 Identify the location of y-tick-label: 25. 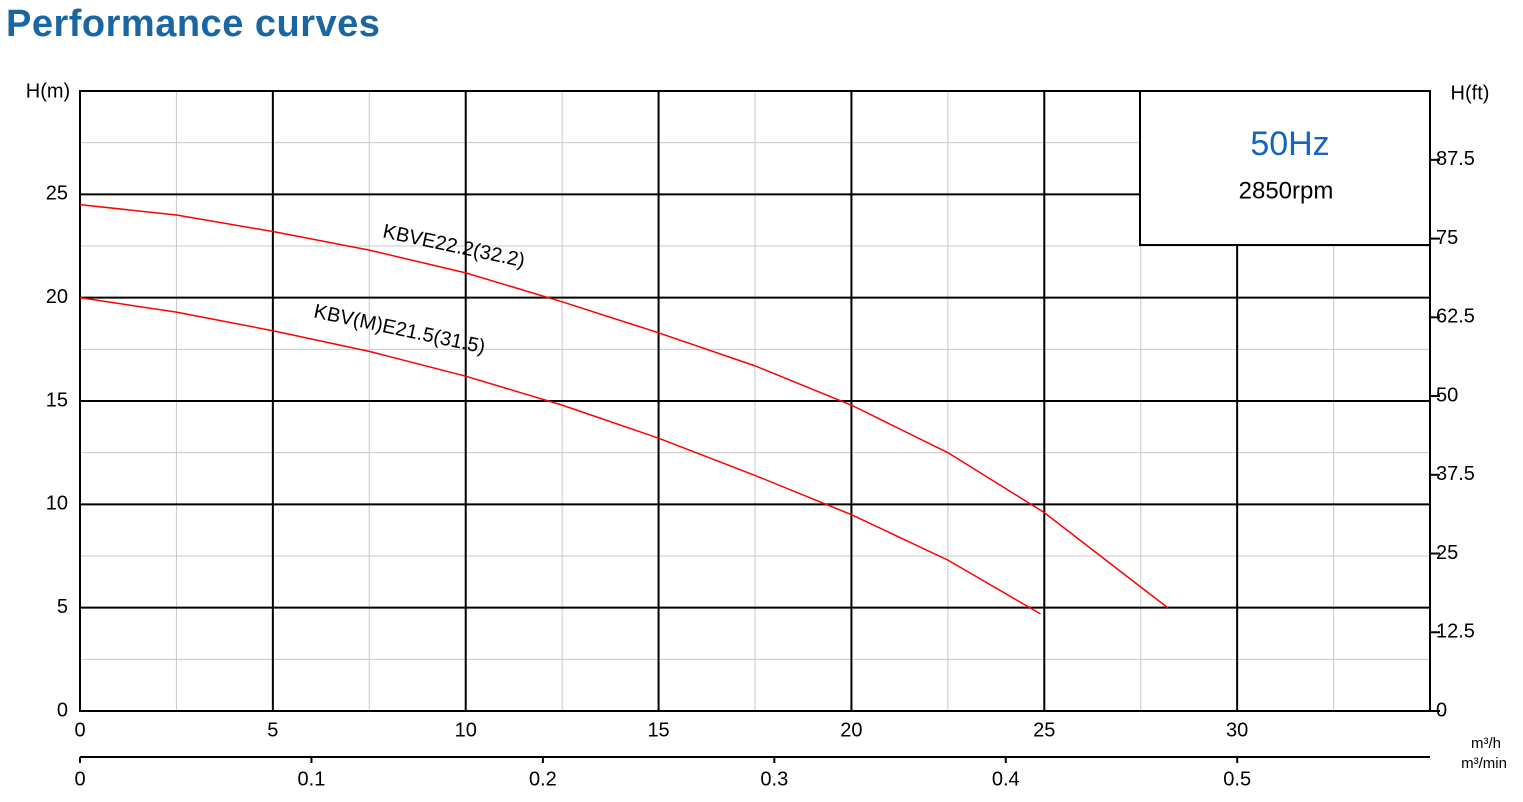
(57, 194).